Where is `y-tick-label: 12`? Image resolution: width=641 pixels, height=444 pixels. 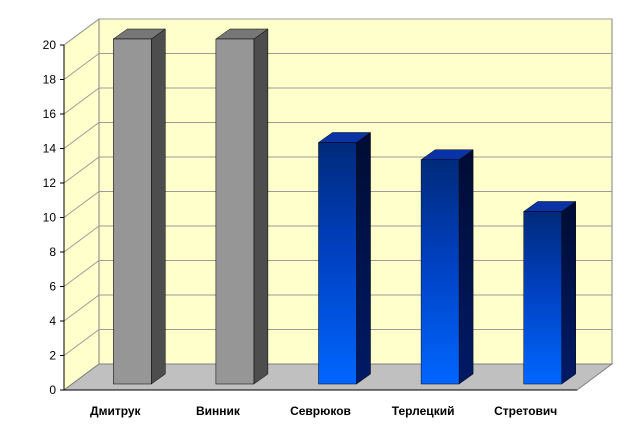 y-tick-label: 12 is located at coordinates (50, 183).